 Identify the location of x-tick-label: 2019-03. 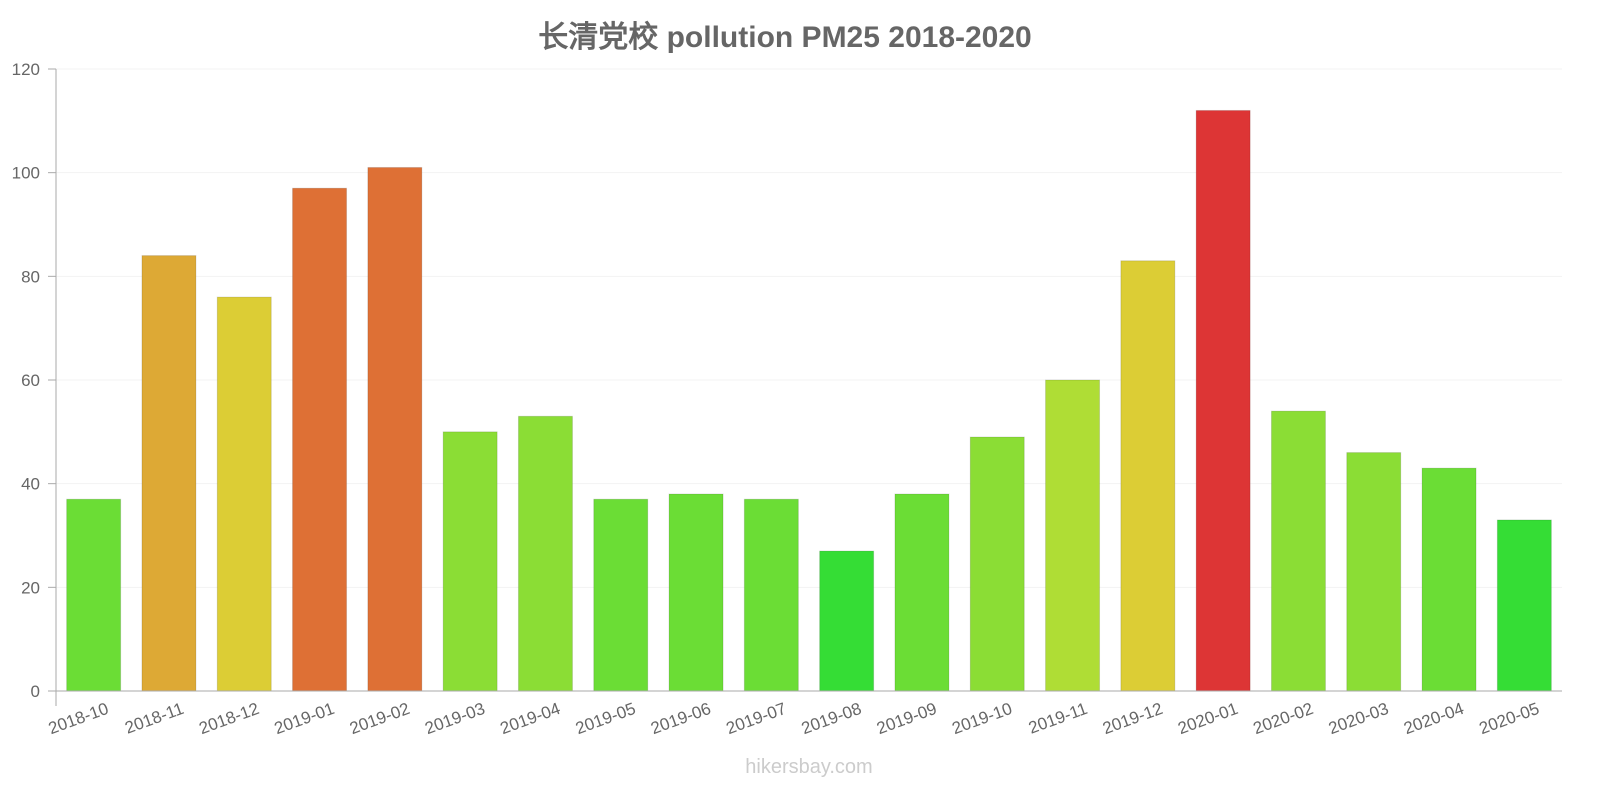
(454, 718).